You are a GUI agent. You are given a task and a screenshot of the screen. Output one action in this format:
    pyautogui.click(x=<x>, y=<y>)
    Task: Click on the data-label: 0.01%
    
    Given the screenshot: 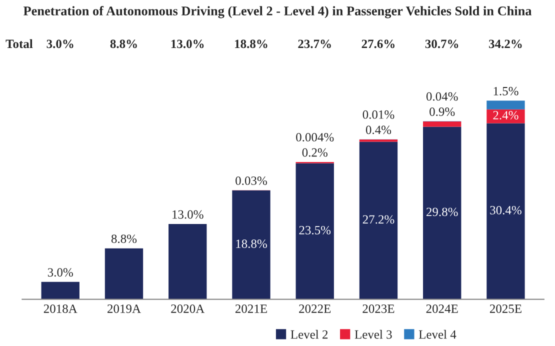 What is the action you would take?
    pyautogui.click(x=378, y=114)
    